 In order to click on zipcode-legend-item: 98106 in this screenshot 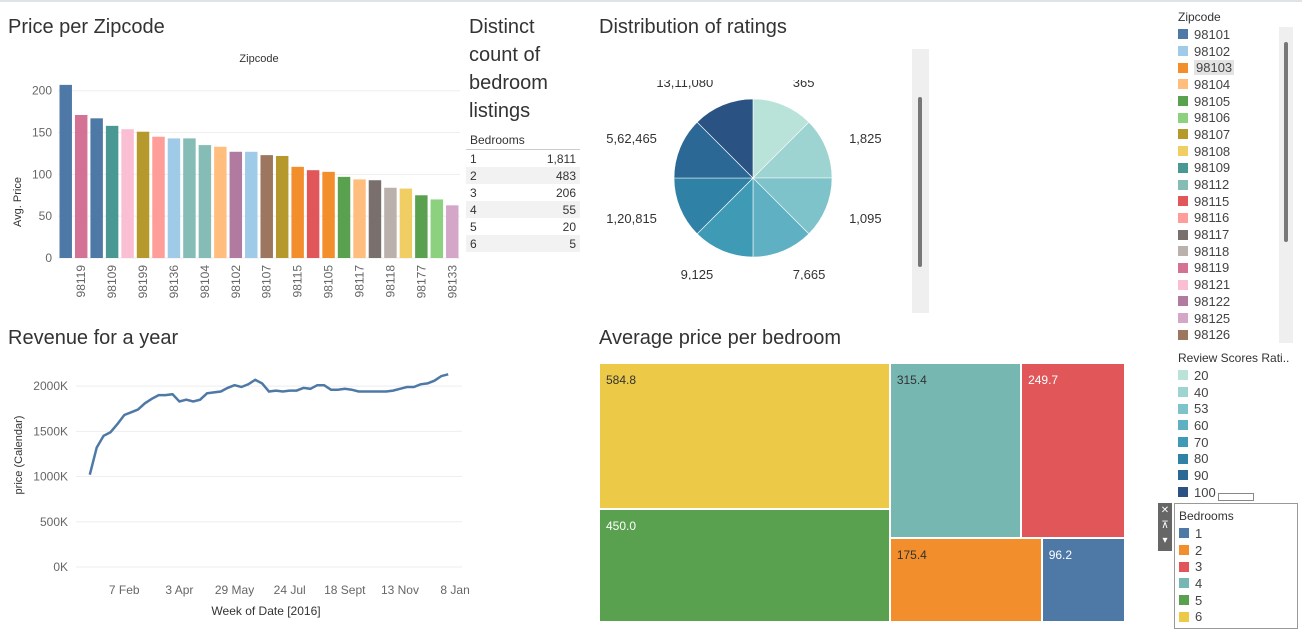, I will do `click(1233, 117)`.